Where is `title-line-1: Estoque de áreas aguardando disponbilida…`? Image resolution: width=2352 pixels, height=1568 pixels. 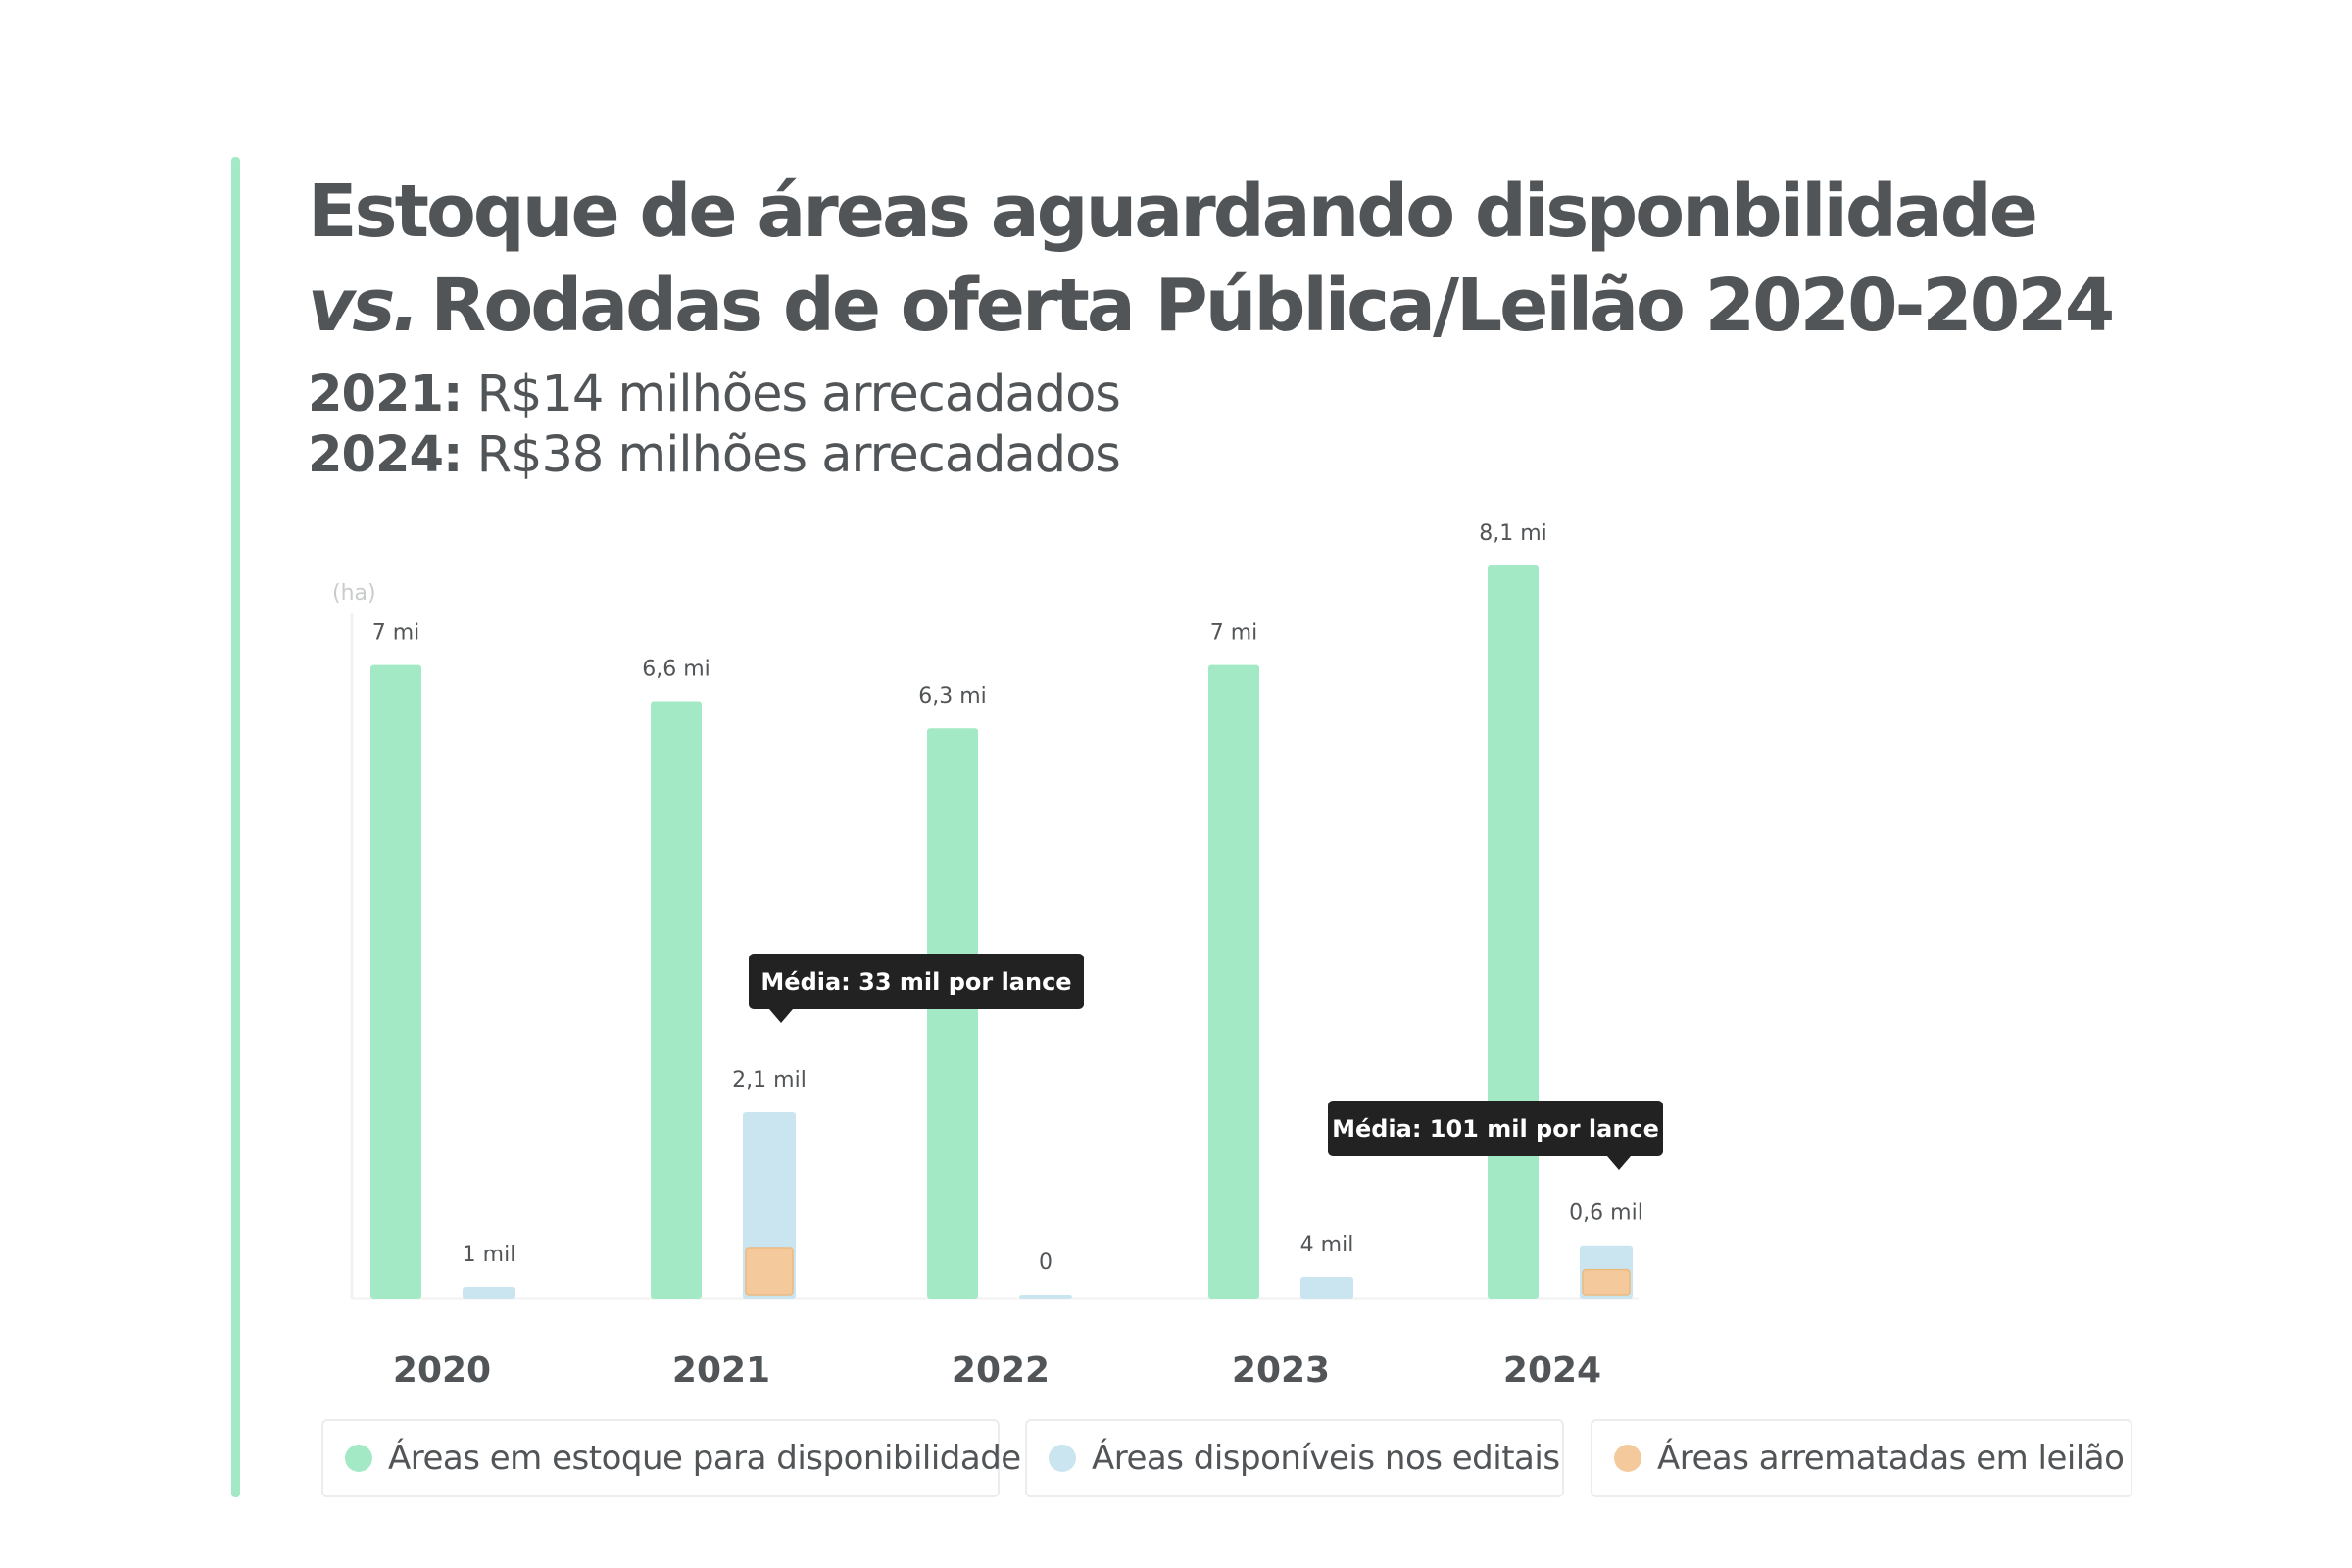
title-line-1: Estoque de áreas aguardando disponbilida… is located at coordinates (1173, 212).